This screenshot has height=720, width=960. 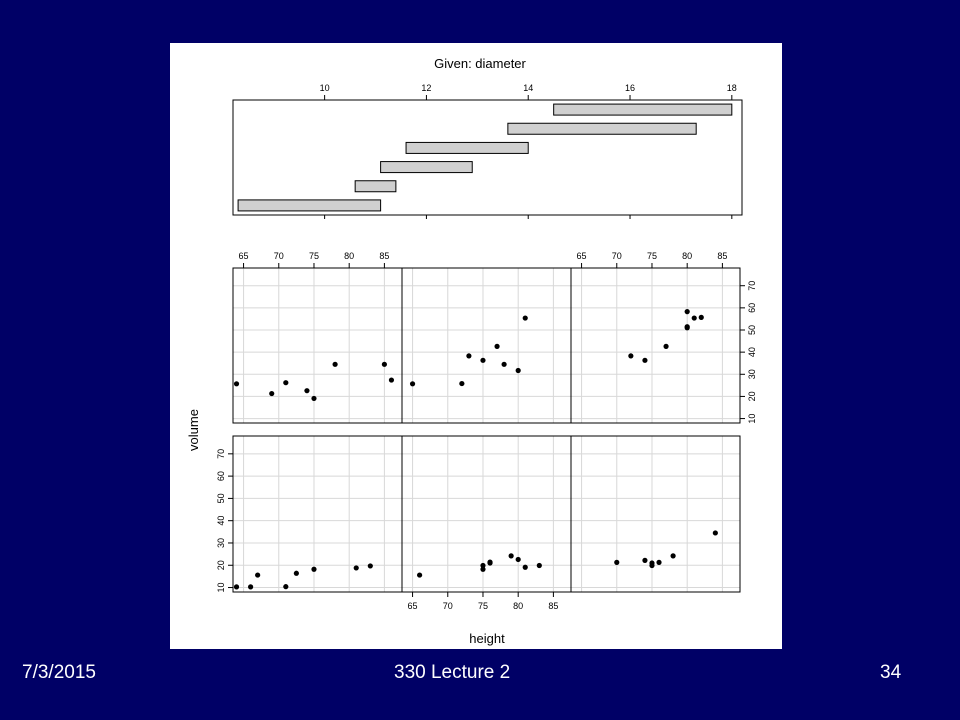 What do you see at coordinates (487, 157) in the screenshot?
I see `given-panel-frame` at bounding box center [487, 157].